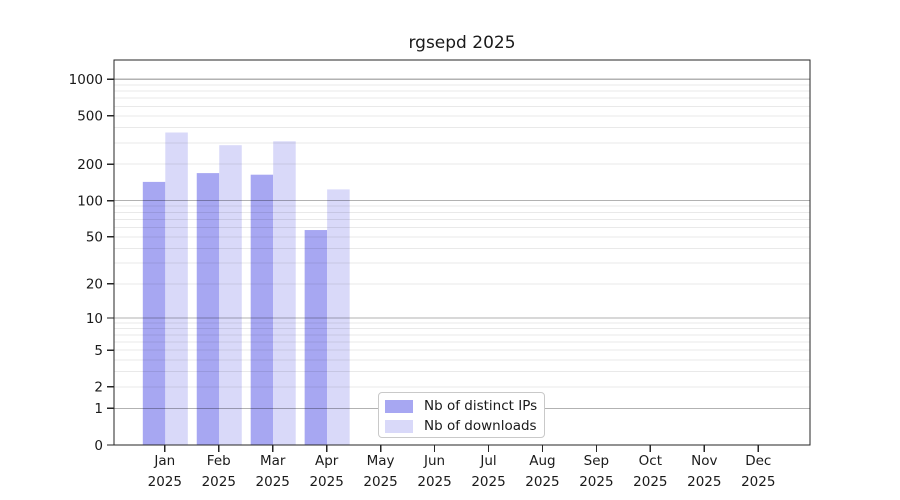  What do you see at coordinates (326, 482) in the screenshot?
I see `x-tick-label-year-apr: 2025` at bounding box center [326, 482].